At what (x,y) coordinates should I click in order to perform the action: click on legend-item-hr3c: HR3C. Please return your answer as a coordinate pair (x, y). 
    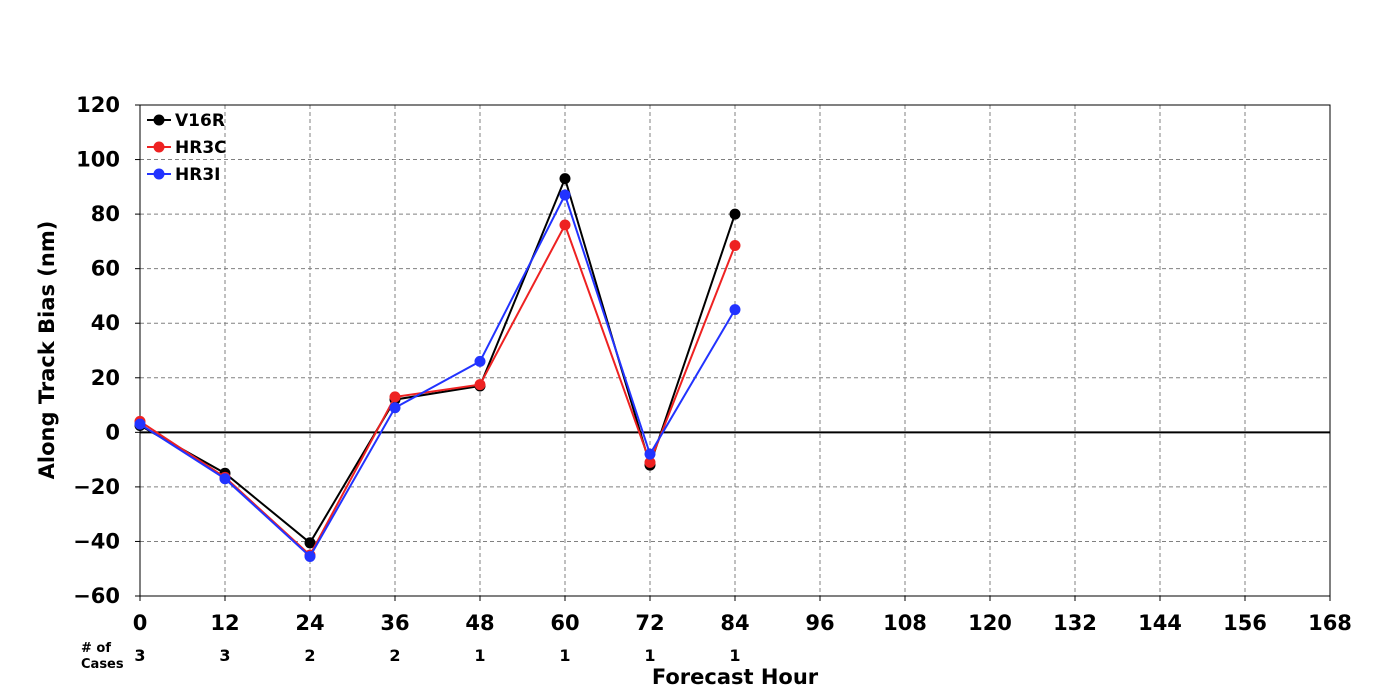
    Looking at the image, I should click on (187, 148).